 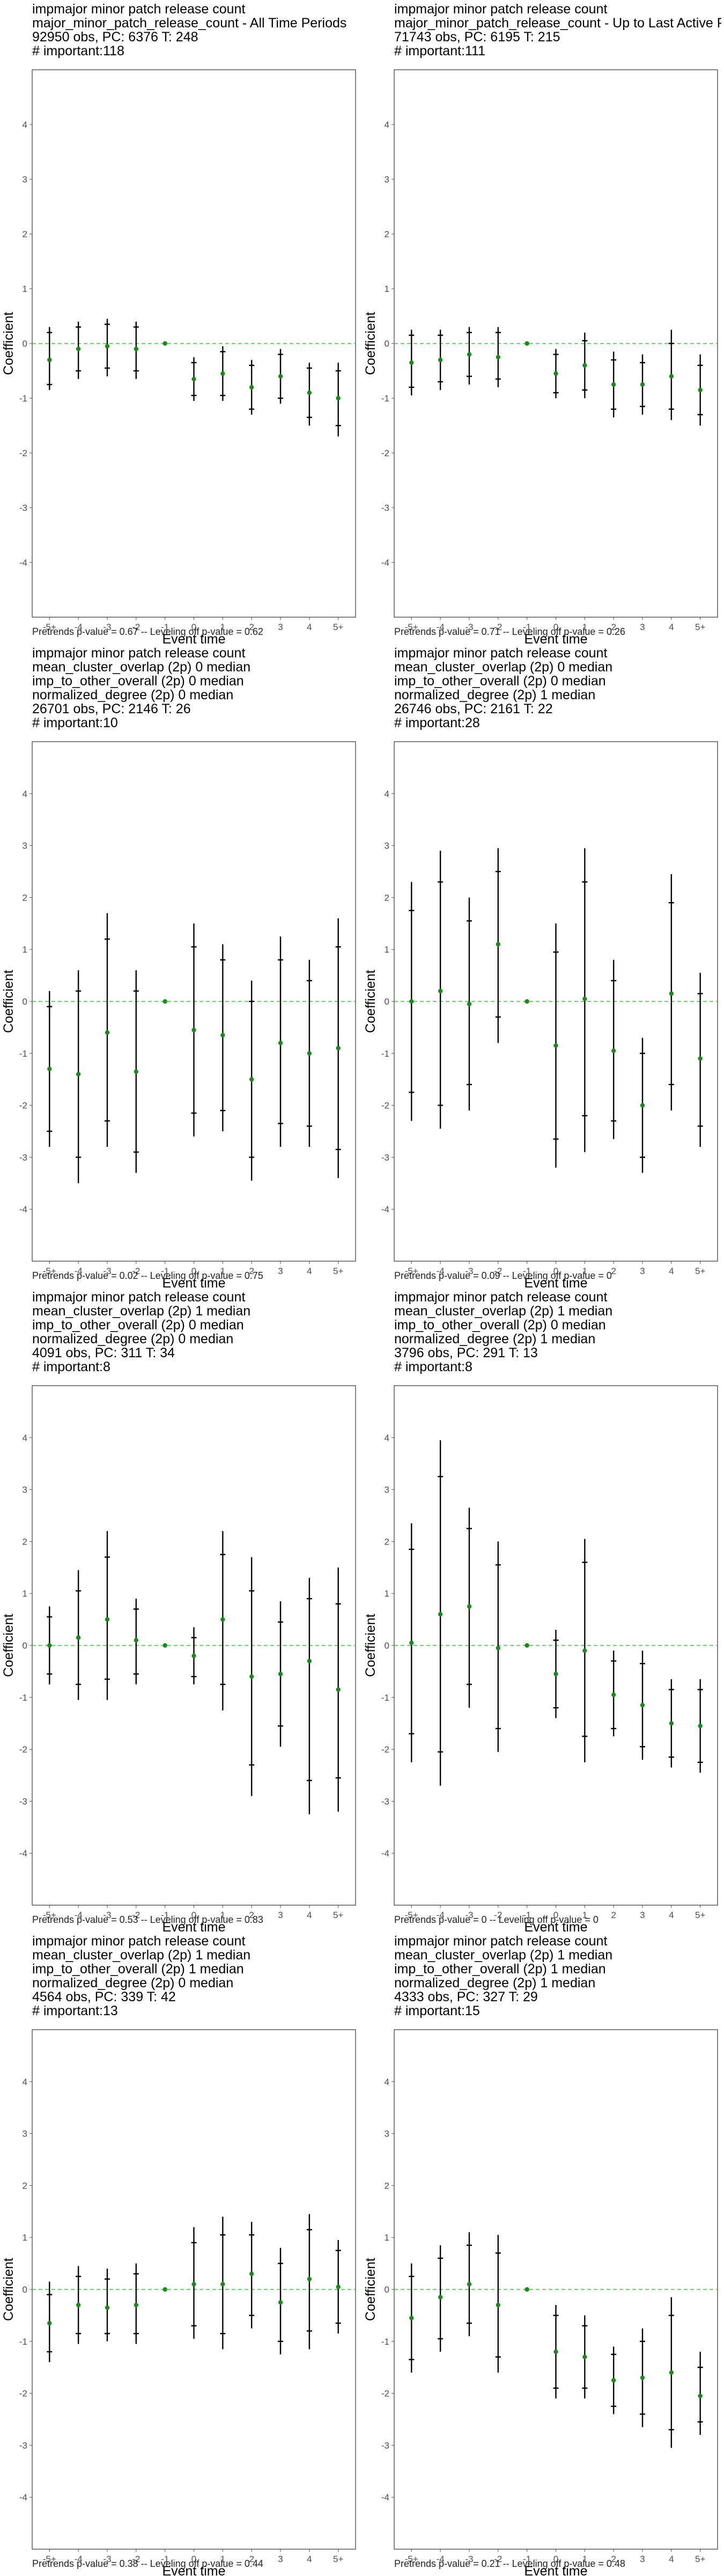 What do you see at coordinates (495, 1982) in the screenshot?
I see `title-line: normalized_degree (2p) 1 median` at bounding box center [495, 1982].